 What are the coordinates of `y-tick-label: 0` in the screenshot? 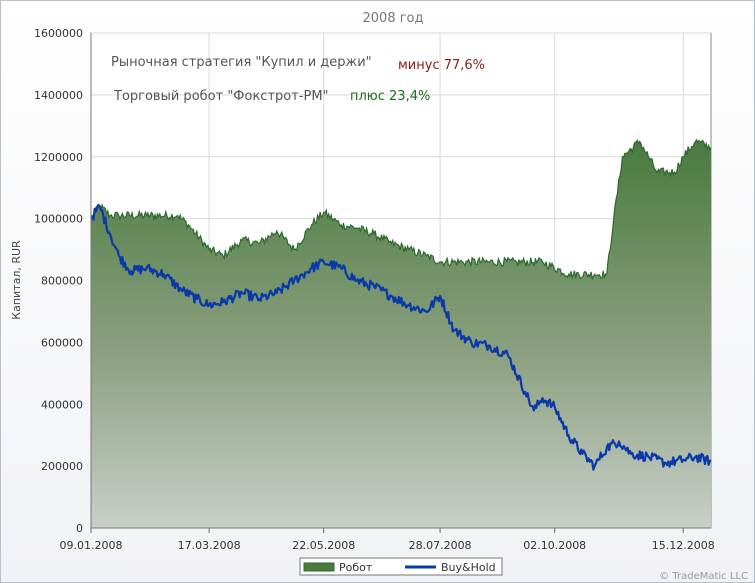 It's located at (79, 528).